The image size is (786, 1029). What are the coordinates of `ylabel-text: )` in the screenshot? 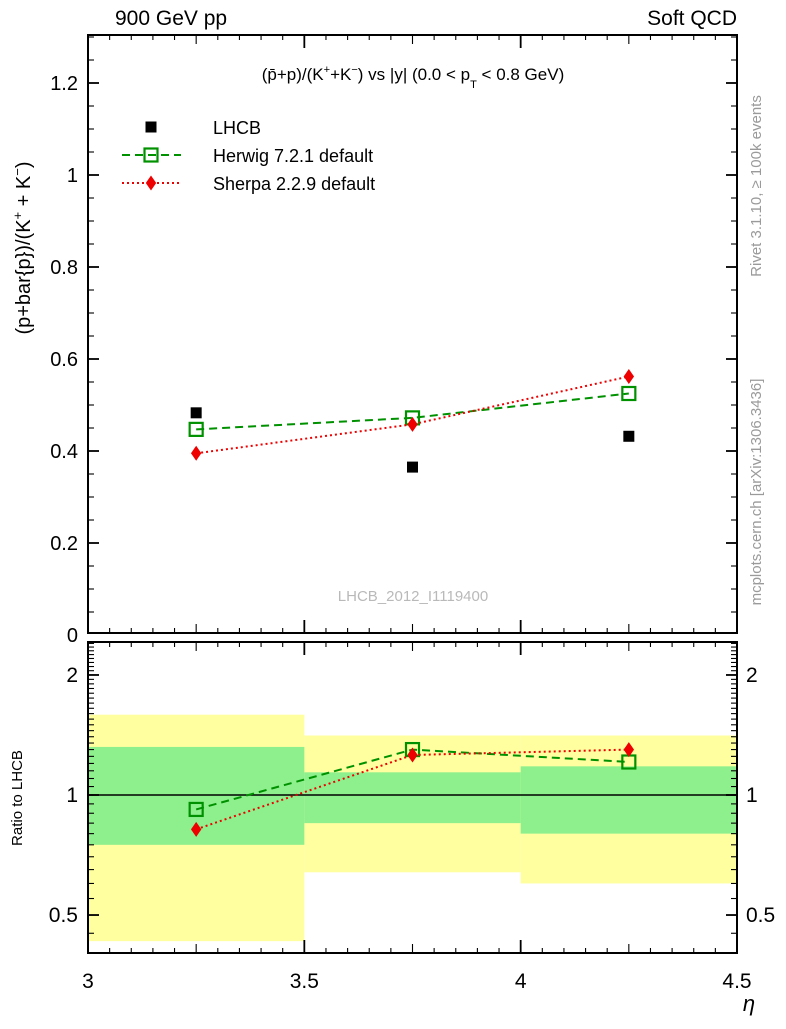 It's located at (24, 164).